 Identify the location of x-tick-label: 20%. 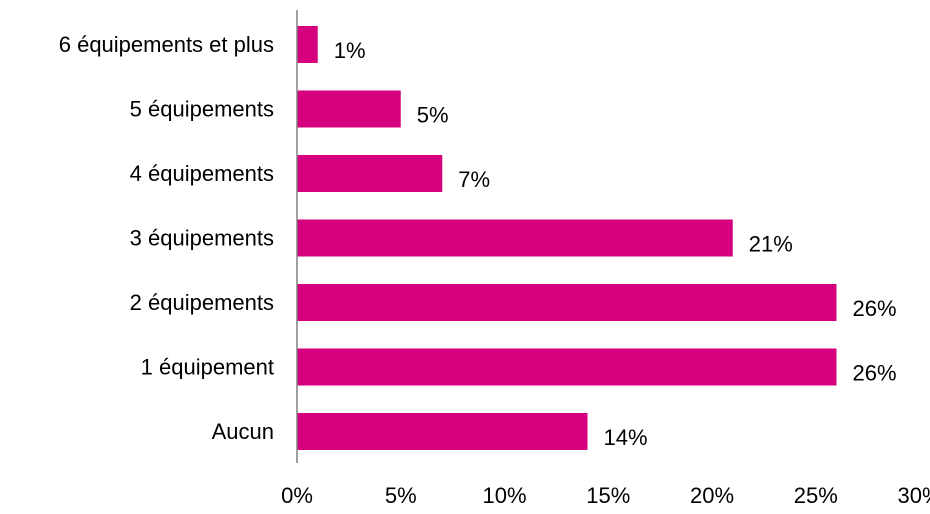
(712, 495).